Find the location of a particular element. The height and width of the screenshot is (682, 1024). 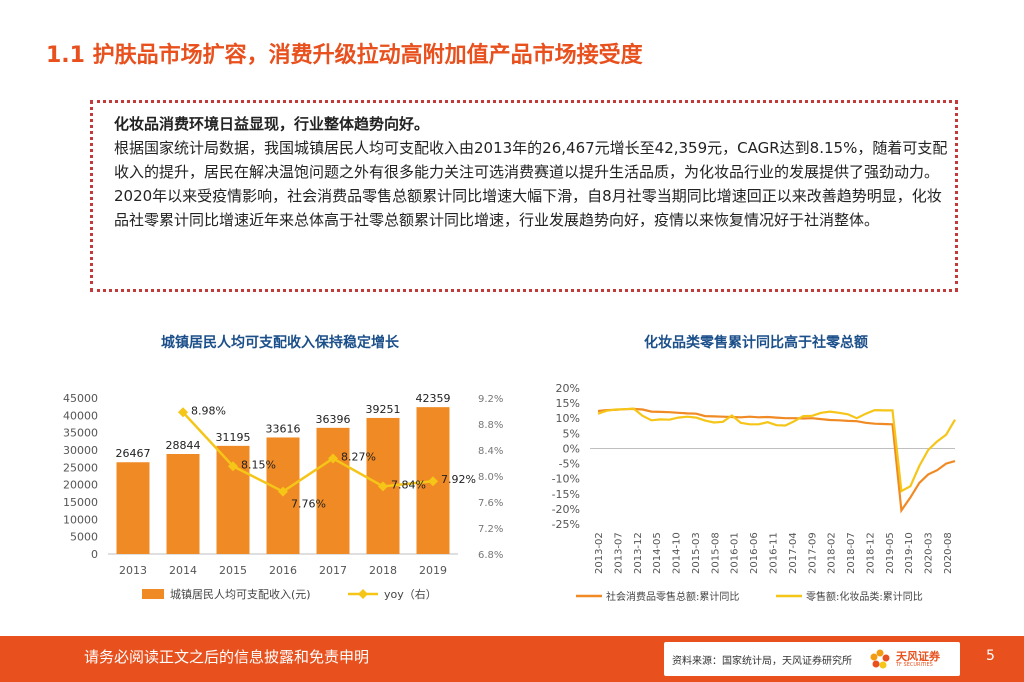

y-tick-label: -15% is located at coordinates (566, 494).